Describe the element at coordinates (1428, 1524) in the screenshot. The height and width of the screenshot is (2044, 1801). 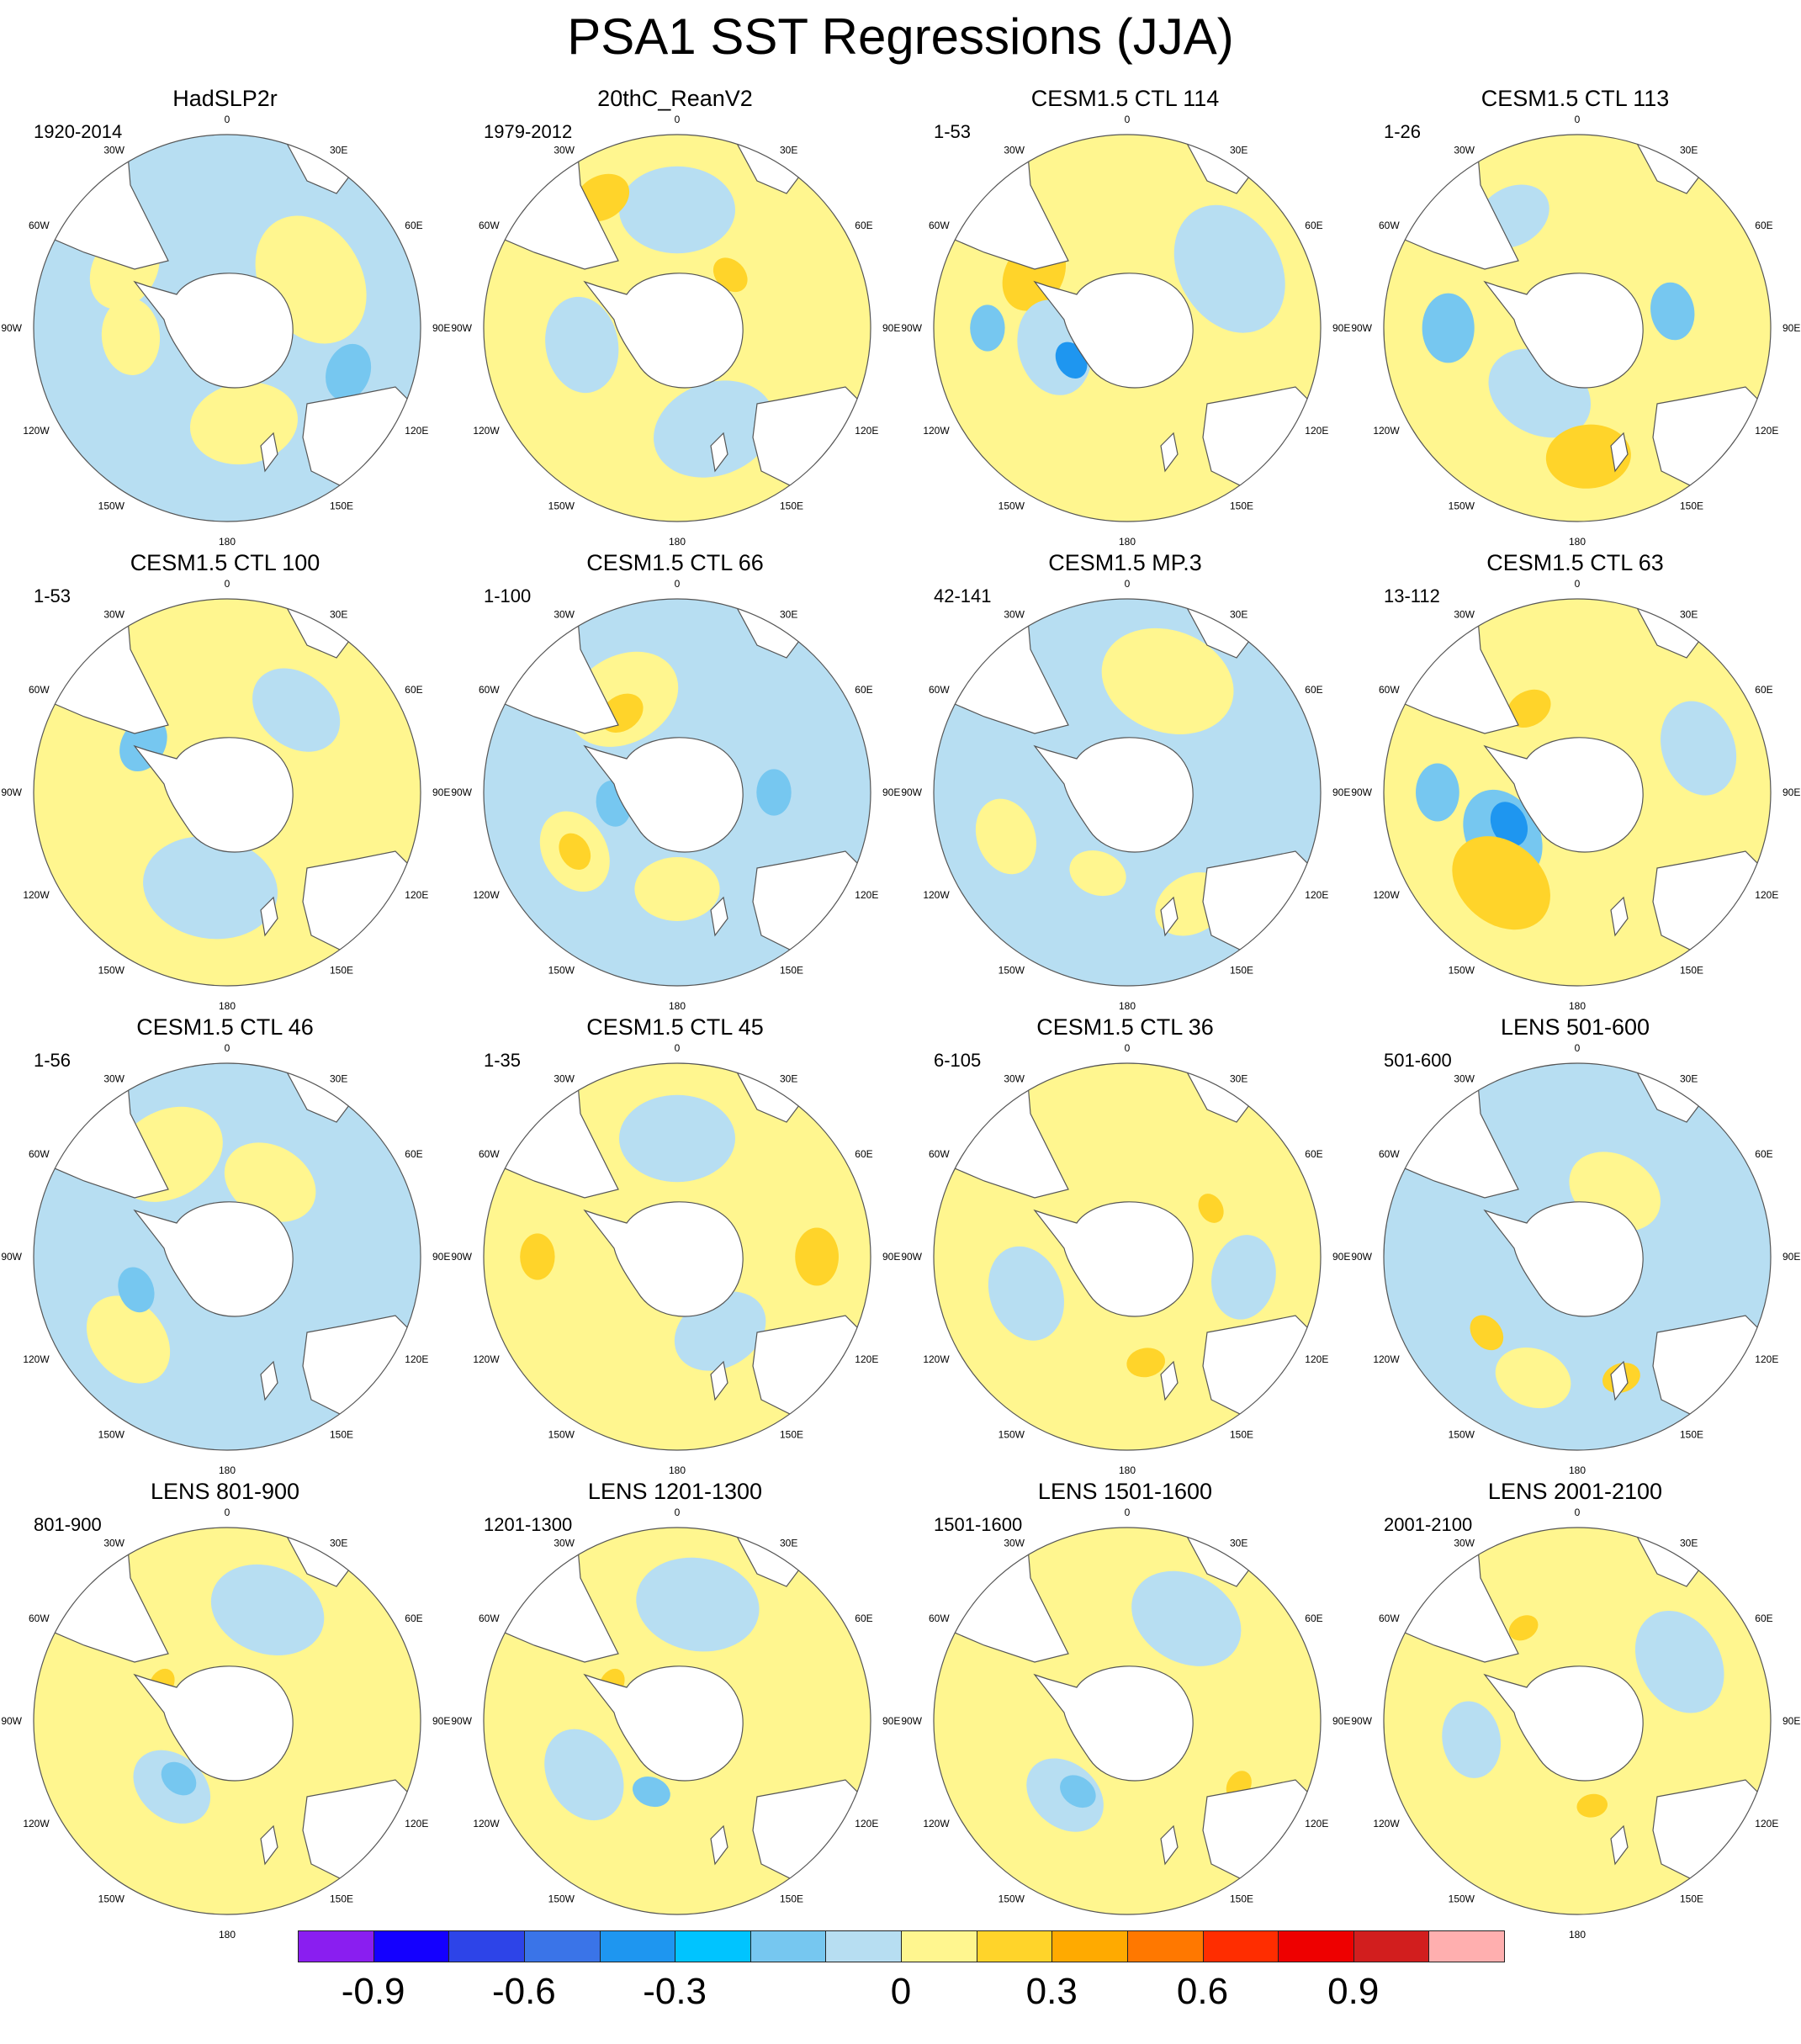
I see `panel-period: 2001-2100` at that location.